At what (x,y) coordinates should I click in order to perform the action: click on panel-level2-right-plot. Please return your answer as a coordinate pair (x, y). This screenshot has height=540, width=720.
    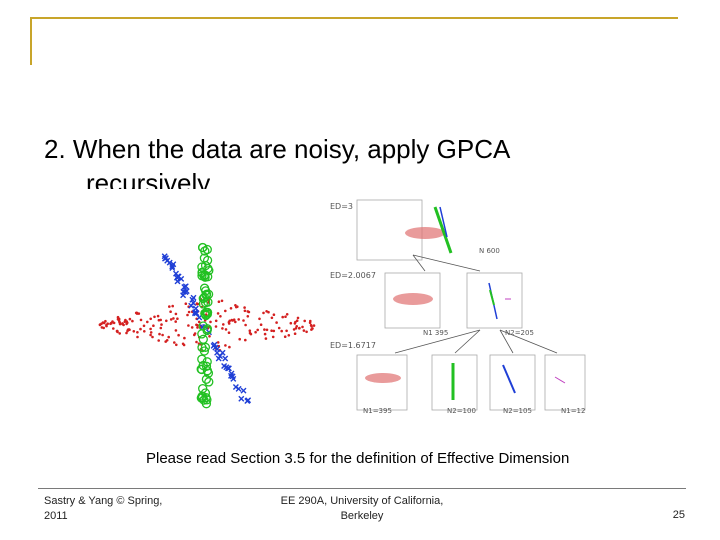
    Looking at the image, I should click on (499, 301).